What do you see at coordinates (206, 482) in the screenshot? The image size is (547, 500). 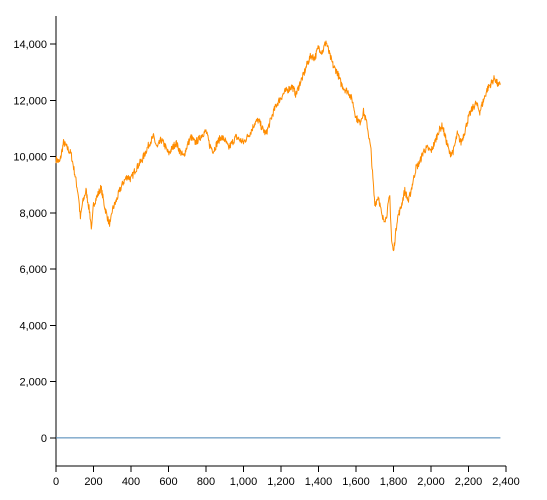 I see `x-tick-label: 800` at bounding box center [206, 482].